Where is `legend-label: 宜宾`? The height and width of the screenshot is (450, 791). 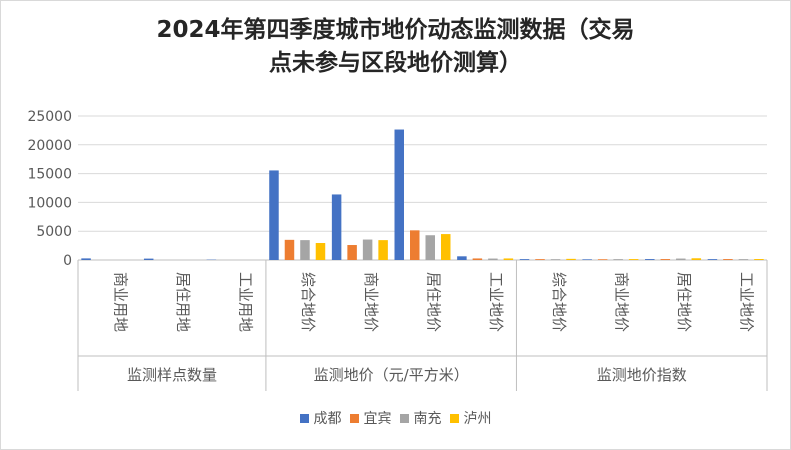
legend-label: 宜宾 is located at coordinates (377, 419).